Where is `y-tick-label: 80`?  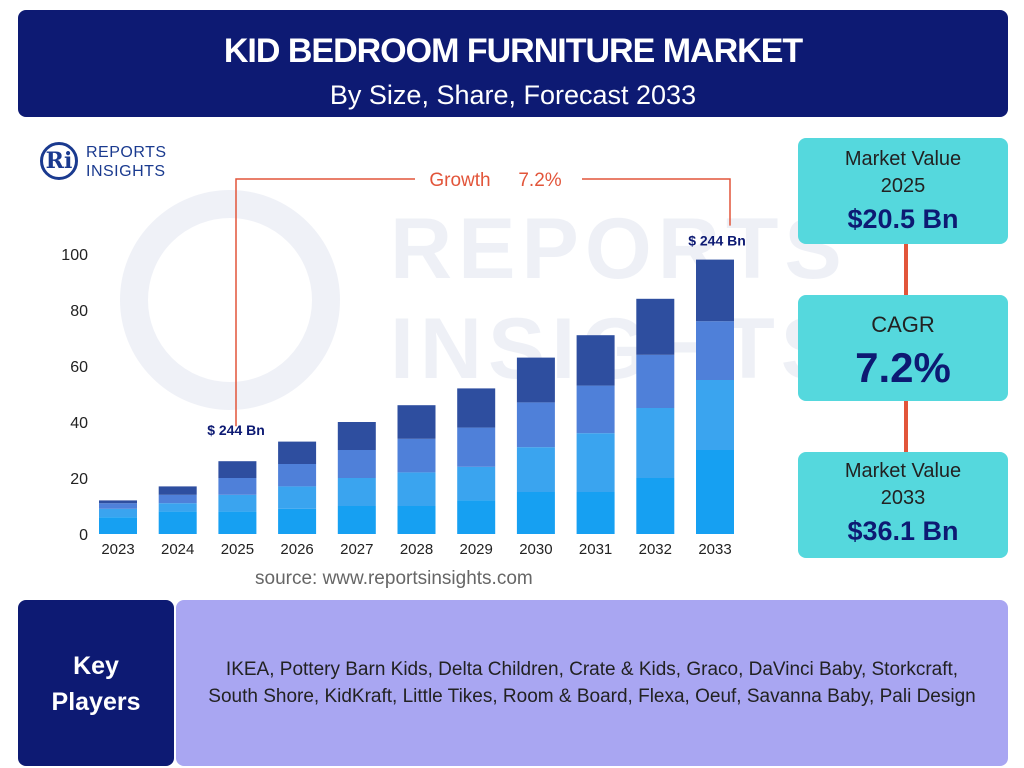 y-tick-label: 80 is located at coordinates (79, 311).